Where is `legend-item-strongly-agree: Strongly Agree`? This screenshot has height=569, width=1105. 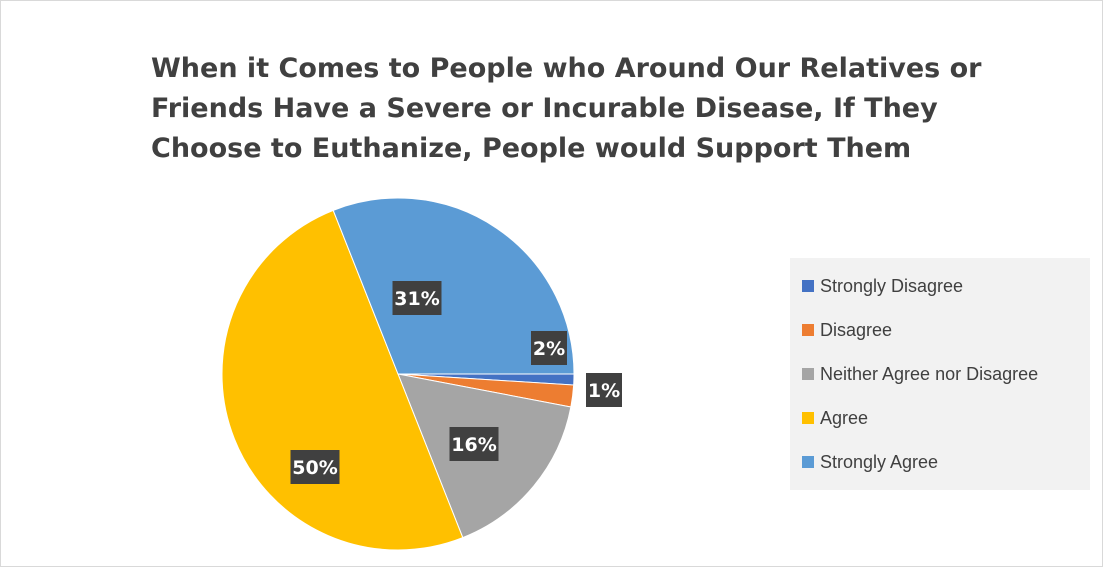
legend-item-strongly-agree: Strongly Agree is located at coordinates (870, 462).